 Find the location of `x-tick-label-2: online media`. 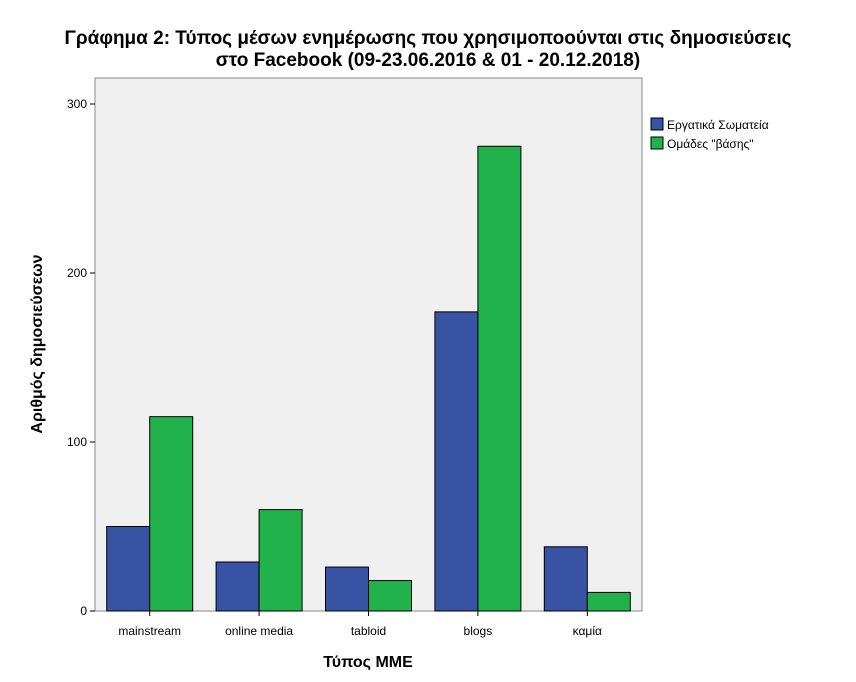

x-tick-label-2: online media is located at coordinates (259, 631).